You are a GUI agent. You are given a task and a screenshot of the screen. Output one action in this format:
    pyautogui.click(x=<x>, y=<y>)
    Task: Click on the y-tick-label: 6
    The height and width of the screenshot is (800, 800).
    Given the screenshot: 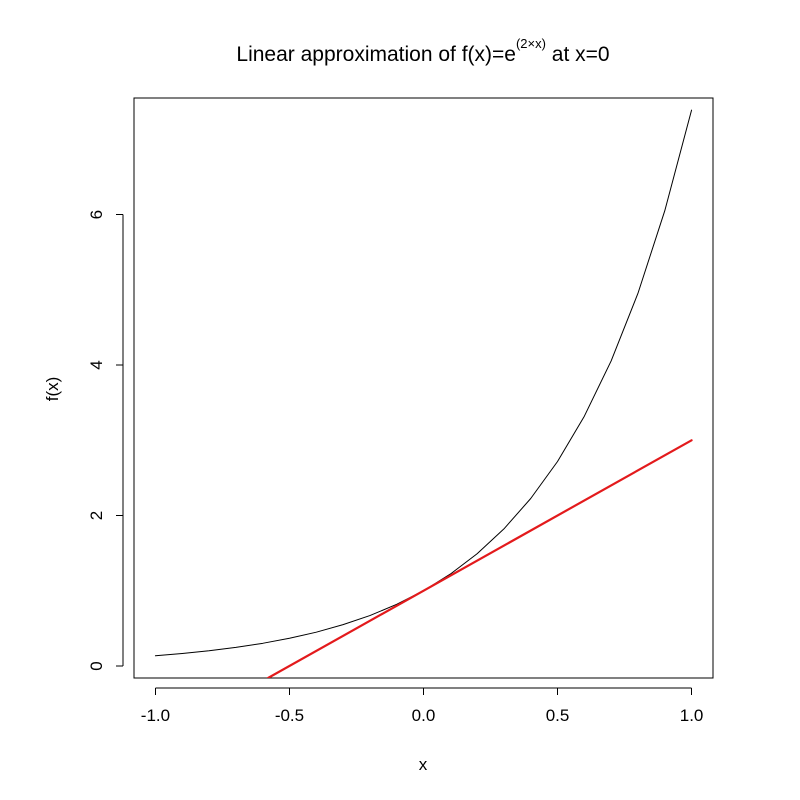 What is the action you would take?
    pyautogui.click(x=96, y=214)
    